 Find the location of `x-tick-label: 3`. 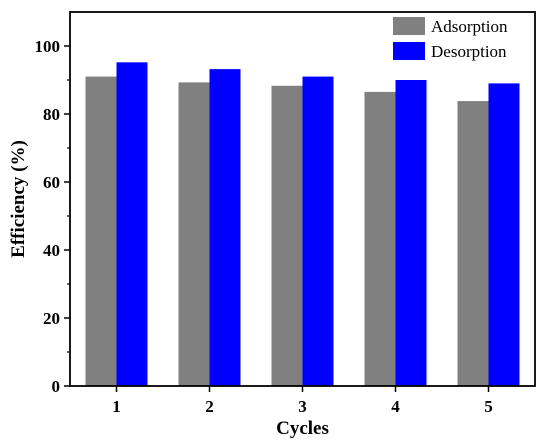

x-tick-label: 3 is located at coordinates (302, 406).